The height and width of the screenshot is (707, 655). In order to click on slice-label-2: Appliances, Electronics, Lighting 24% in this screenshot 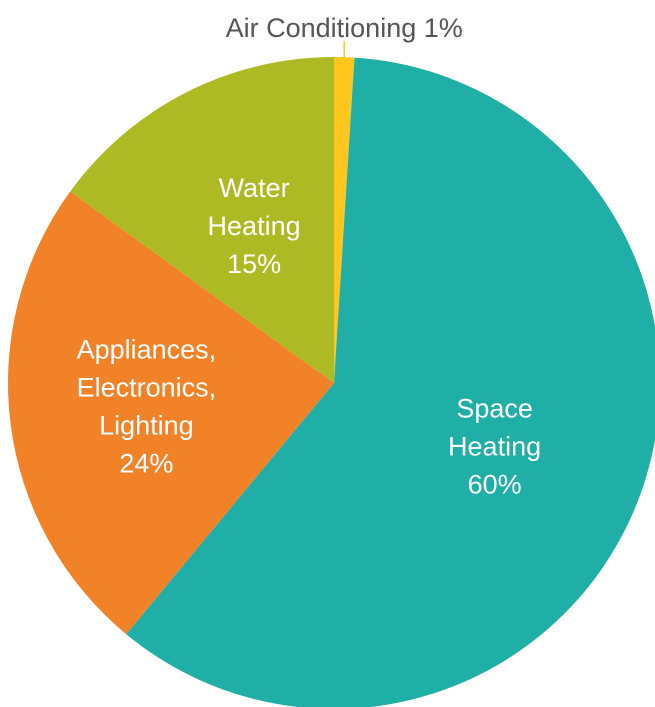, I will do `click(147, 407)`.